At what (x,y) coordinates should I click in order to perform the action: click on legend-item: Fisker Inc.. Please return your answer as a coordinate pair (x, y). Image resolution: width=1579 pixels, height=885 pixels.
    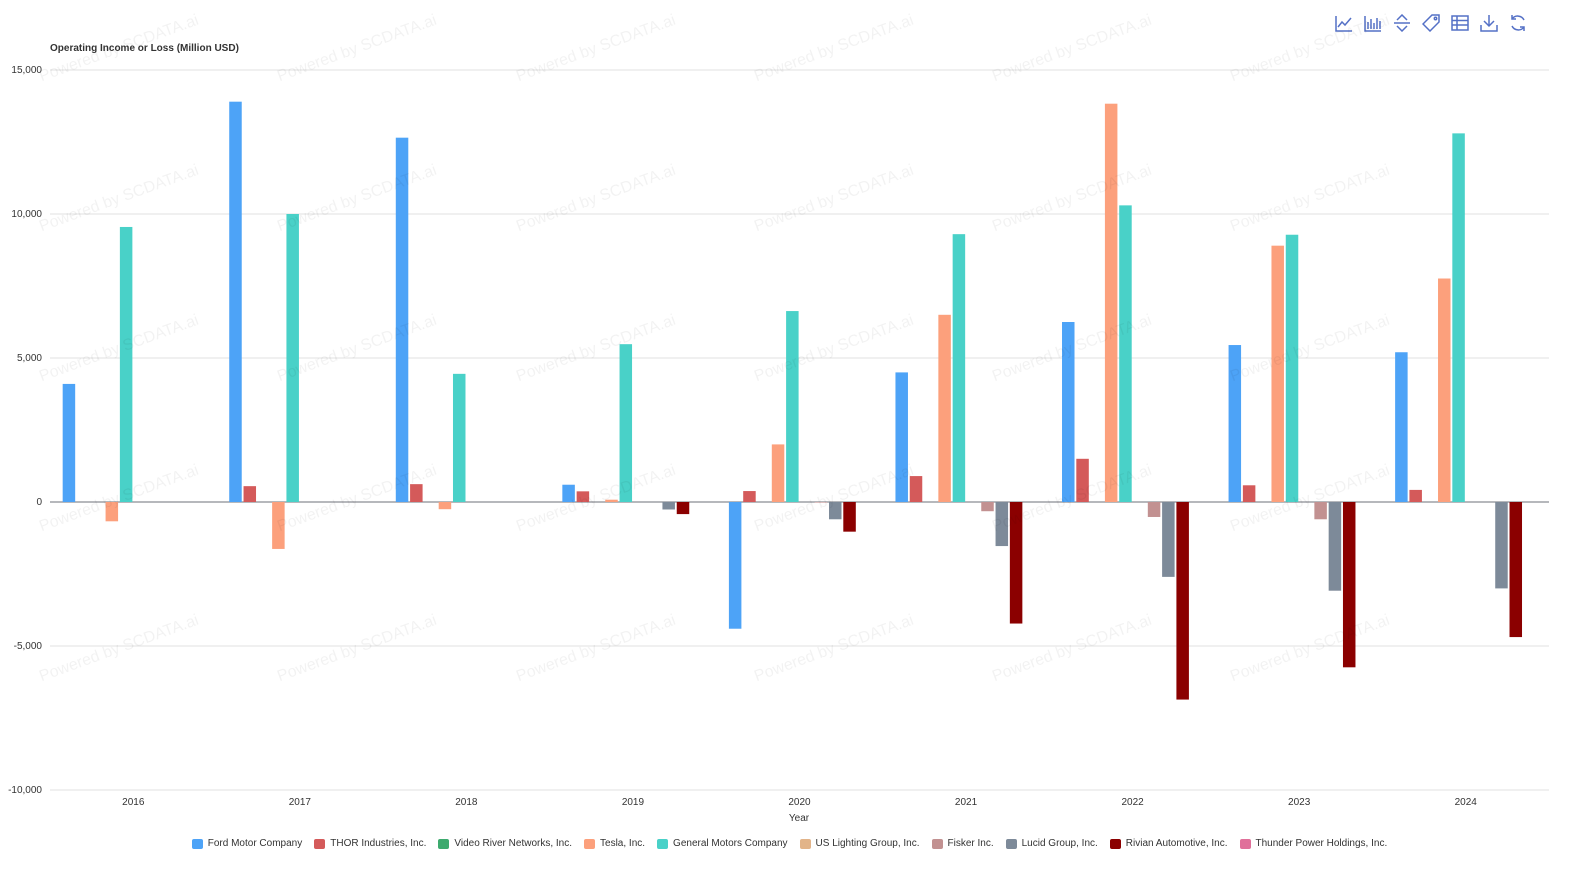
    Looking at the image, I should click on (962, 843).